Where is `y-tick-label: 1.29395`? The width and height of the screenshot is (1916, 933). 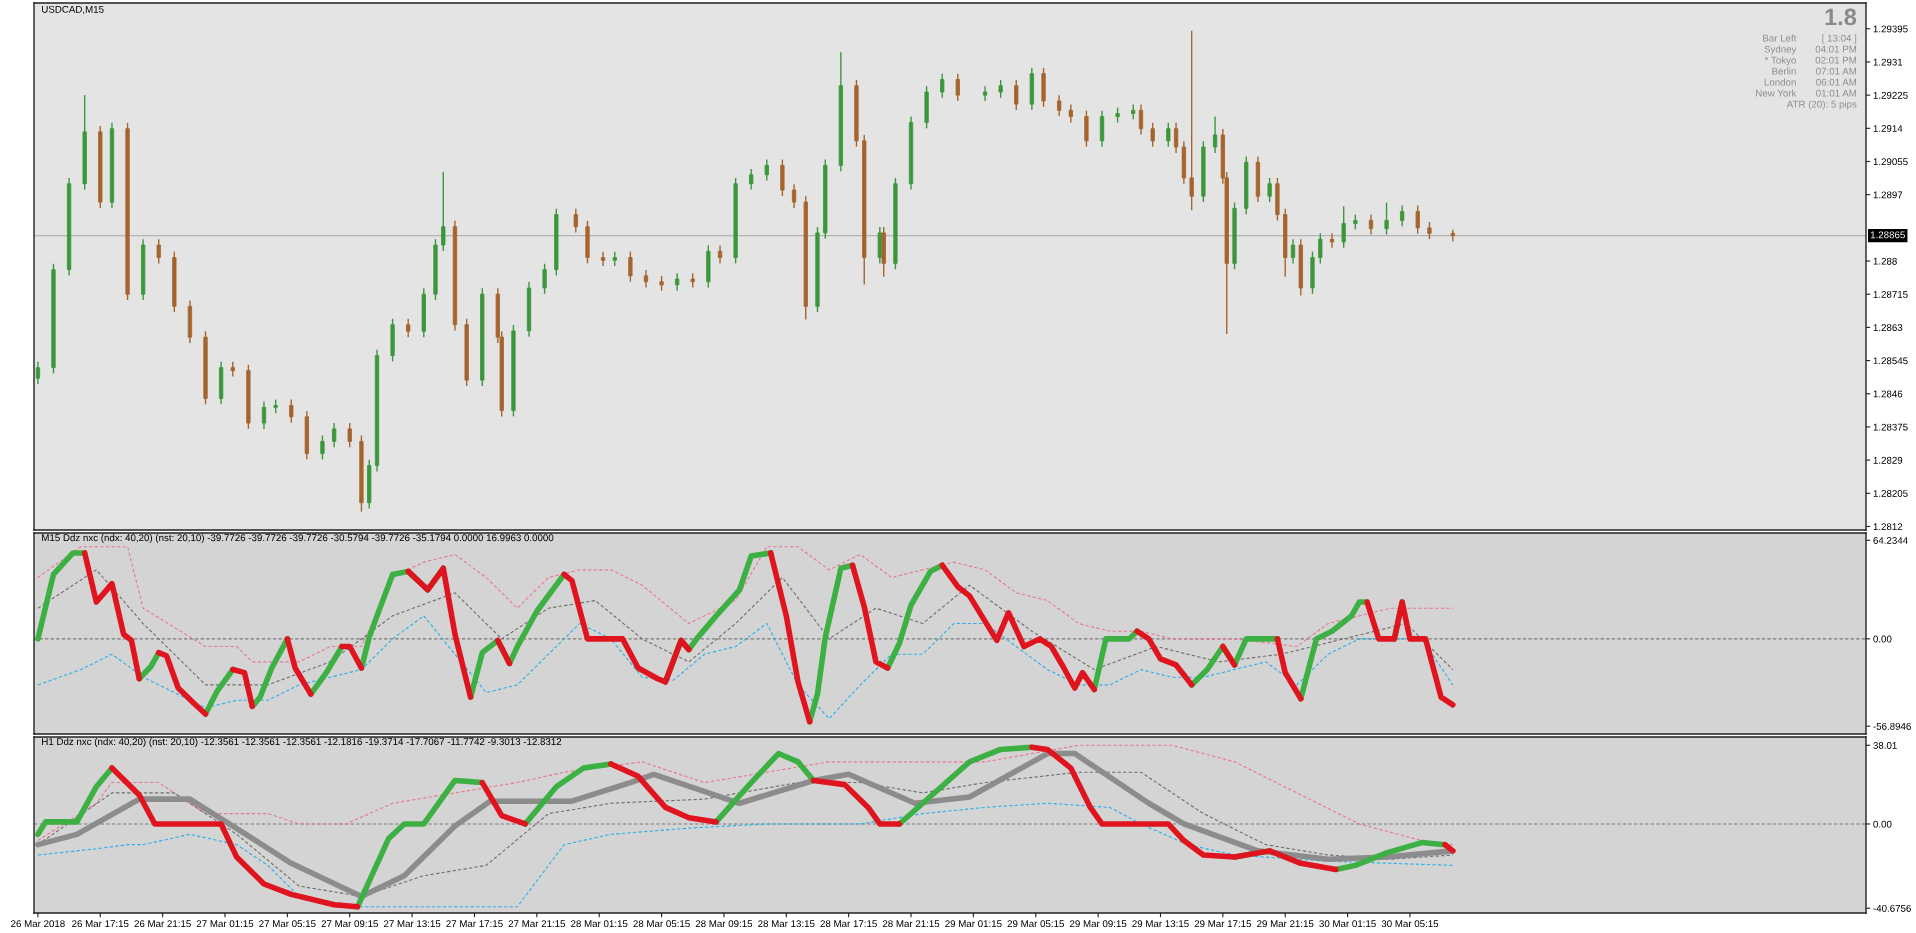 y-tick-label: 1.29395 is located at coordinates (1890, 29).